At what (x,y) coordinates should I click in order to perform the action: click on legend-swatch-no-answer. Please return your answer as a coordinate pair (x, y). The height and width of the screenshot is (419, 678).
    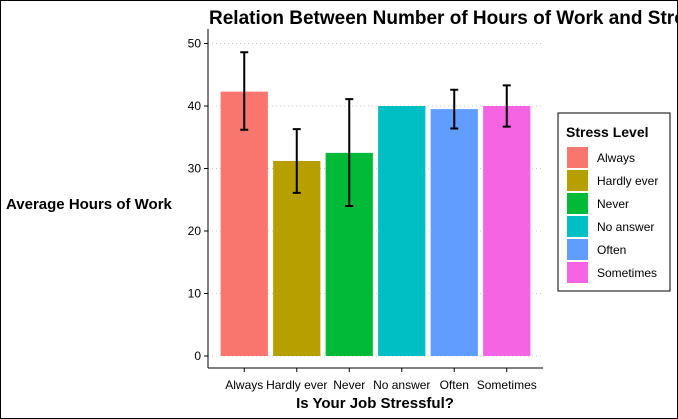
    Looking at the image, I should click on (577, 226).